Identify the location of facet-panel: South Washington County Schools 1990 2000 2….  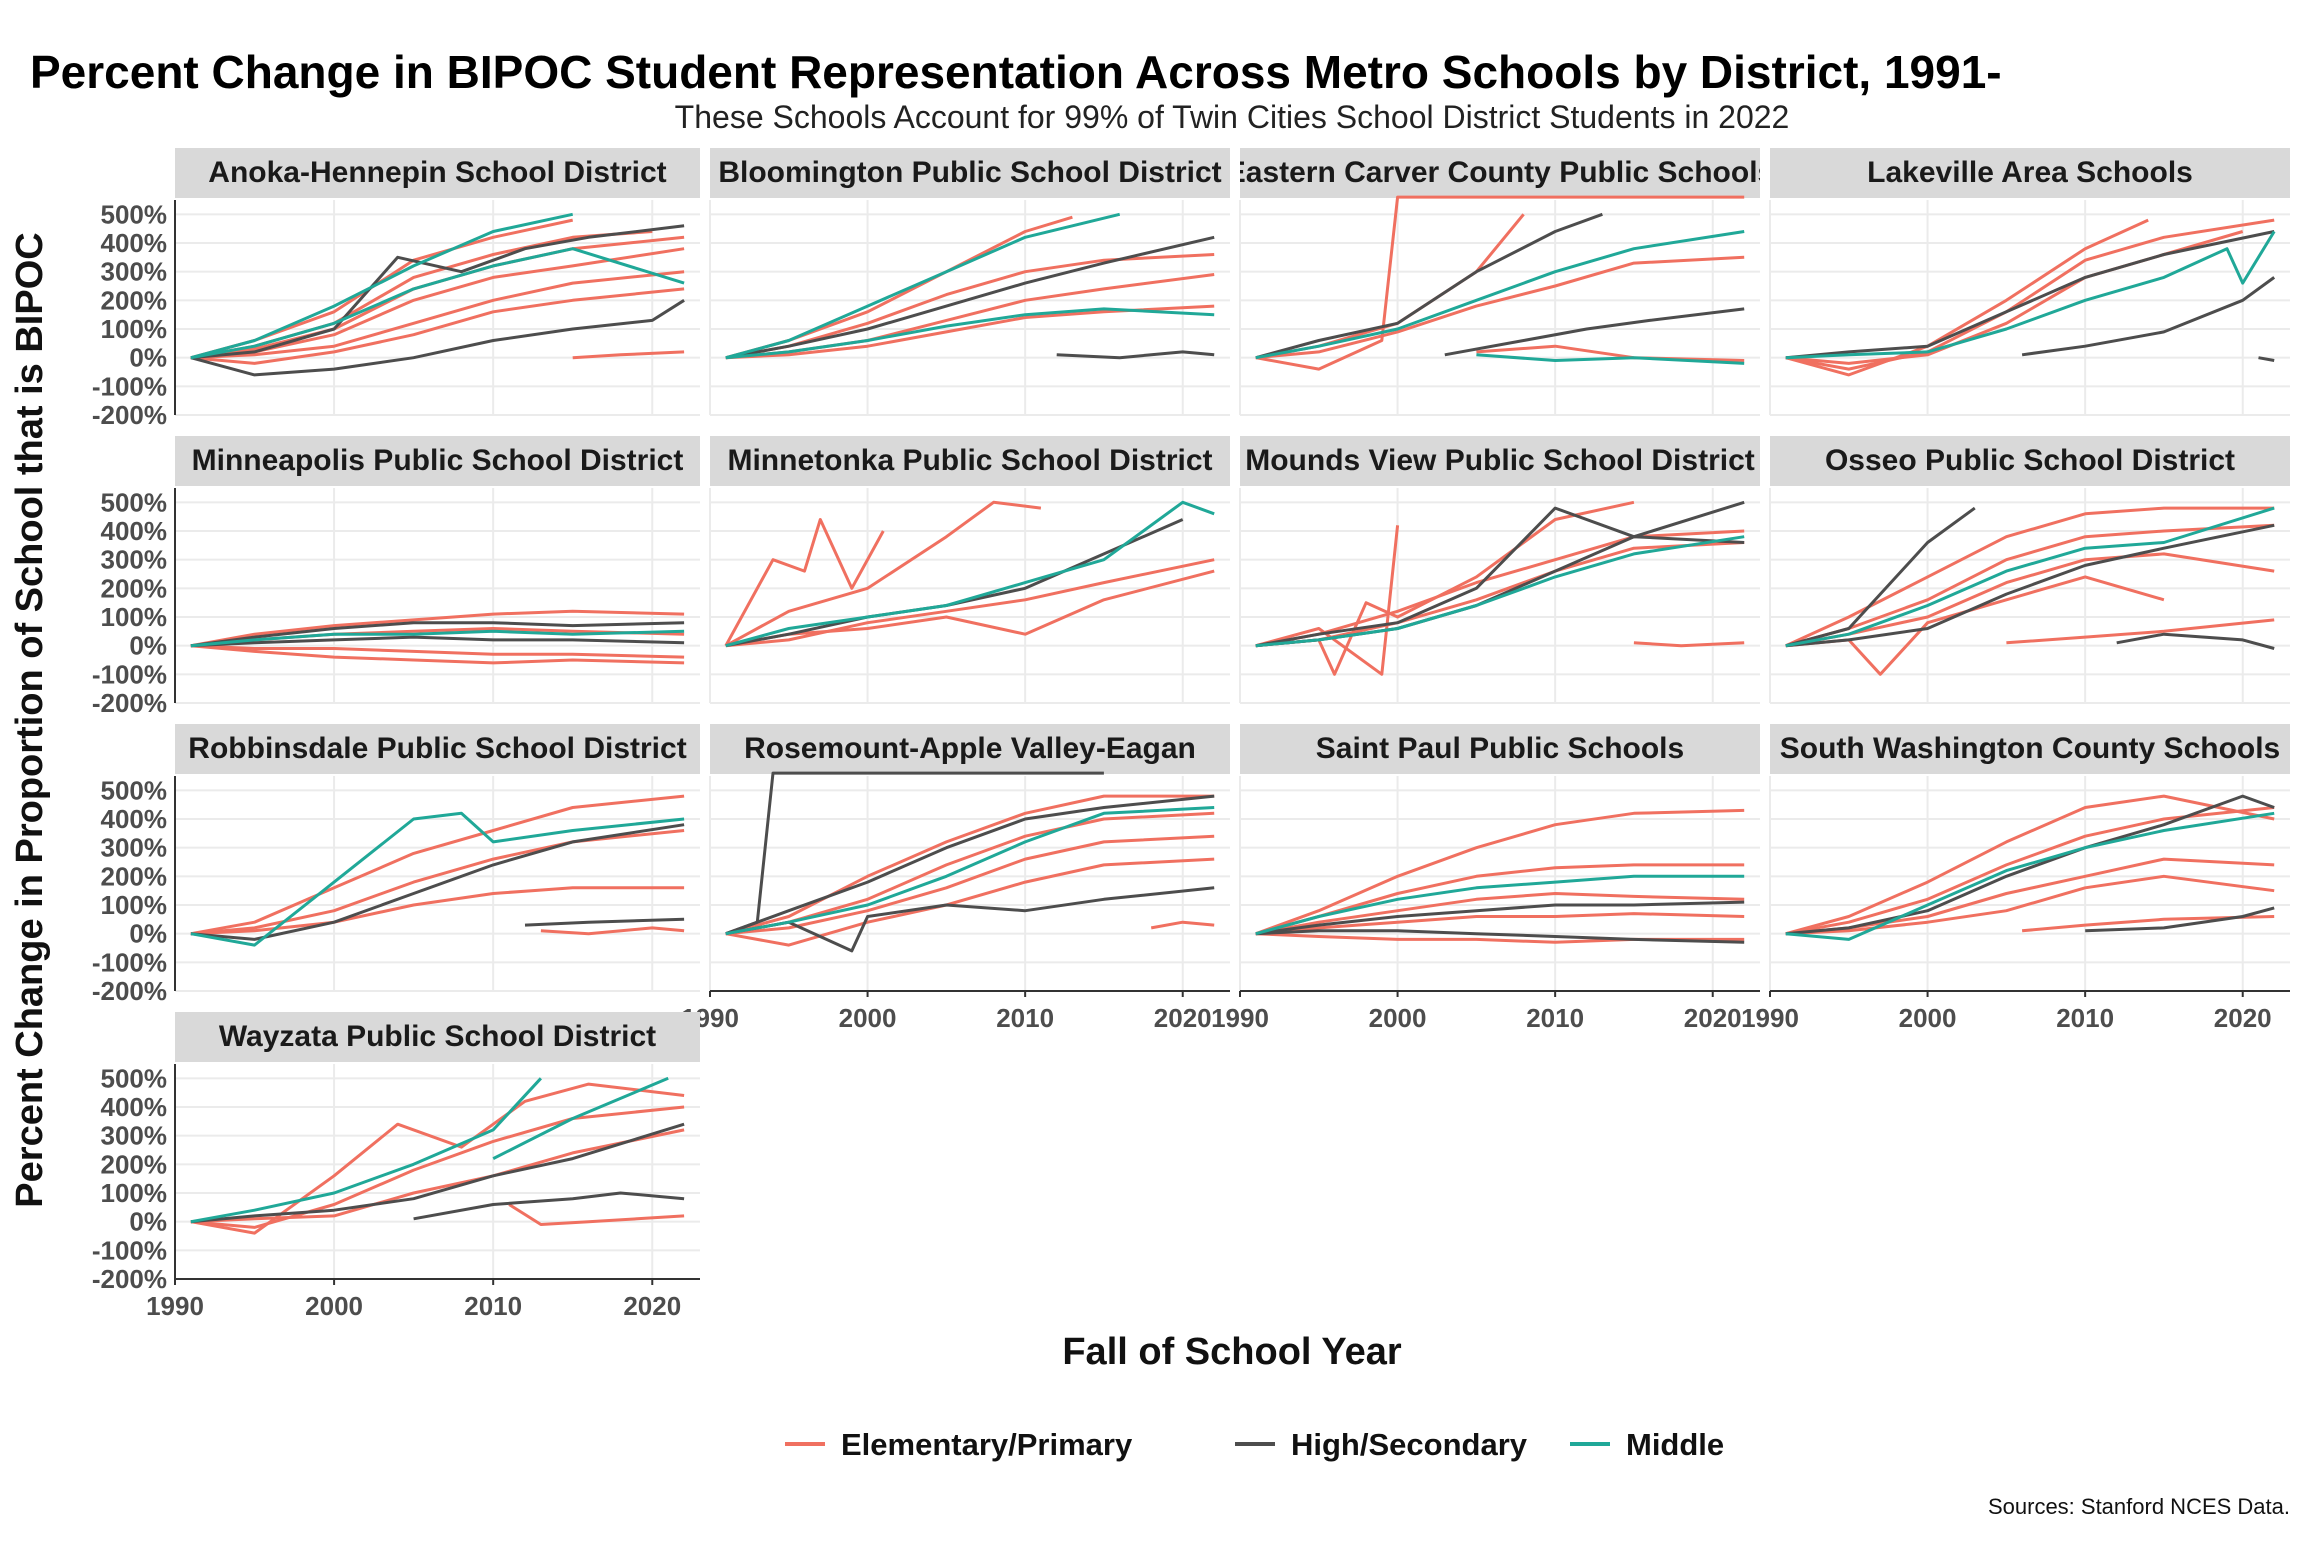
(2015, 878).